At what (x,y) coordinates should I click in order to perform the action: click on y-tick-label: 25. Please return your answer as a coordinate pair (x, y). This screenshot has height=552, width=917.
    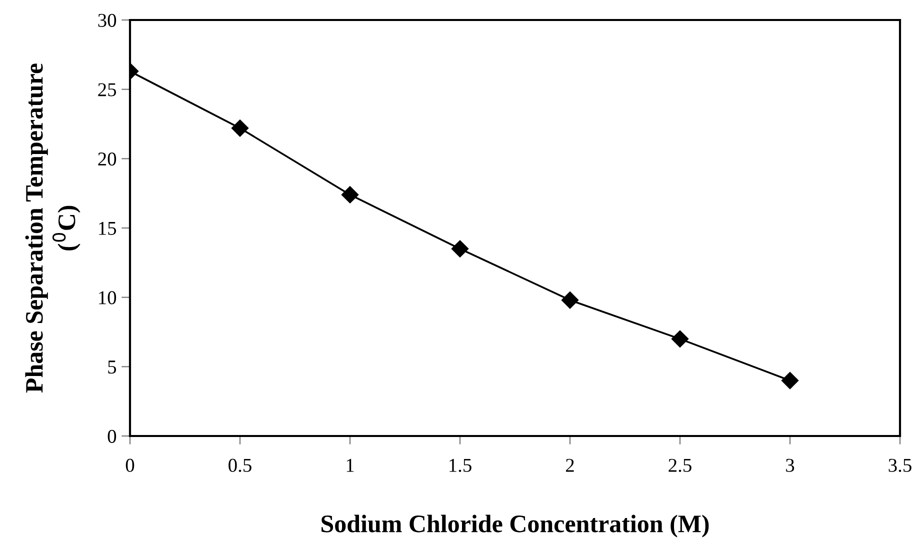
    Looking at the image, I should click on (107, 89).